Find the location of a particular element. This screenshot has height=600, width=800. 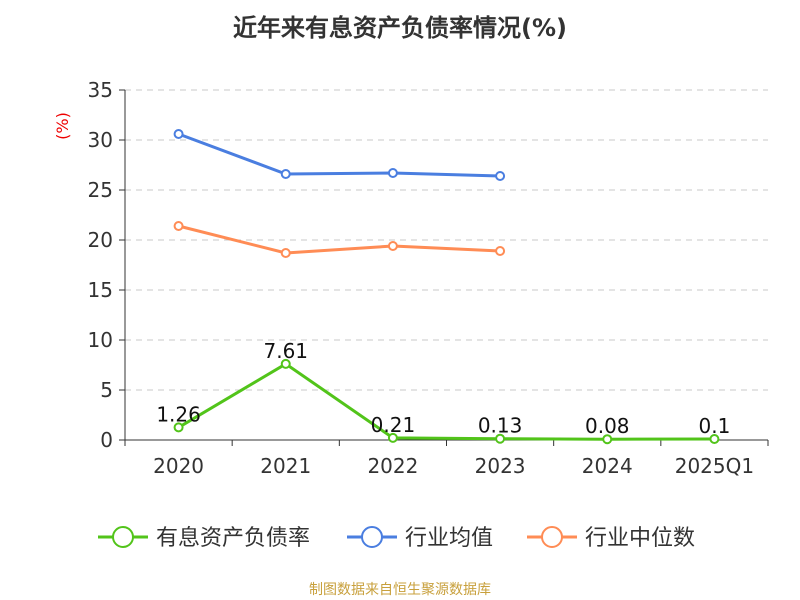

x-tick-label: 2023 is located at coordinates (500, 466).